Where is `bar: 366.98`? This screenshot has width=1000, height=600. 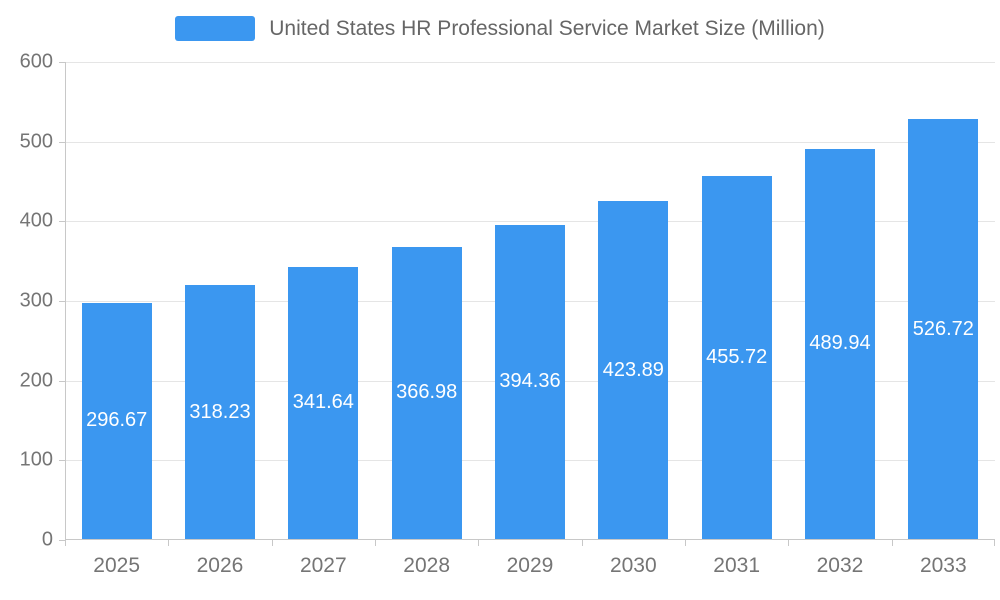
bar: 366.98 is located at coordinates (426, 392).